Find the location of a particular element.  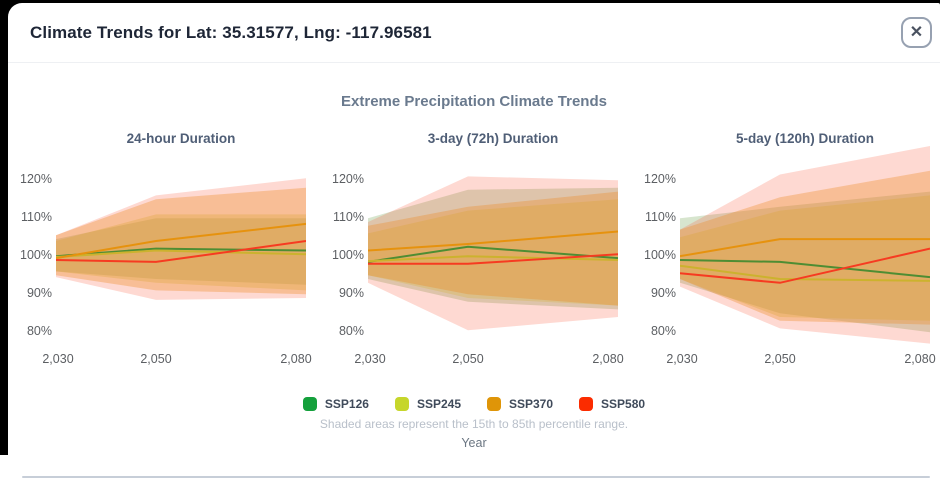

panel-title: 24-hour Duration is located at coordinates (181, 138).